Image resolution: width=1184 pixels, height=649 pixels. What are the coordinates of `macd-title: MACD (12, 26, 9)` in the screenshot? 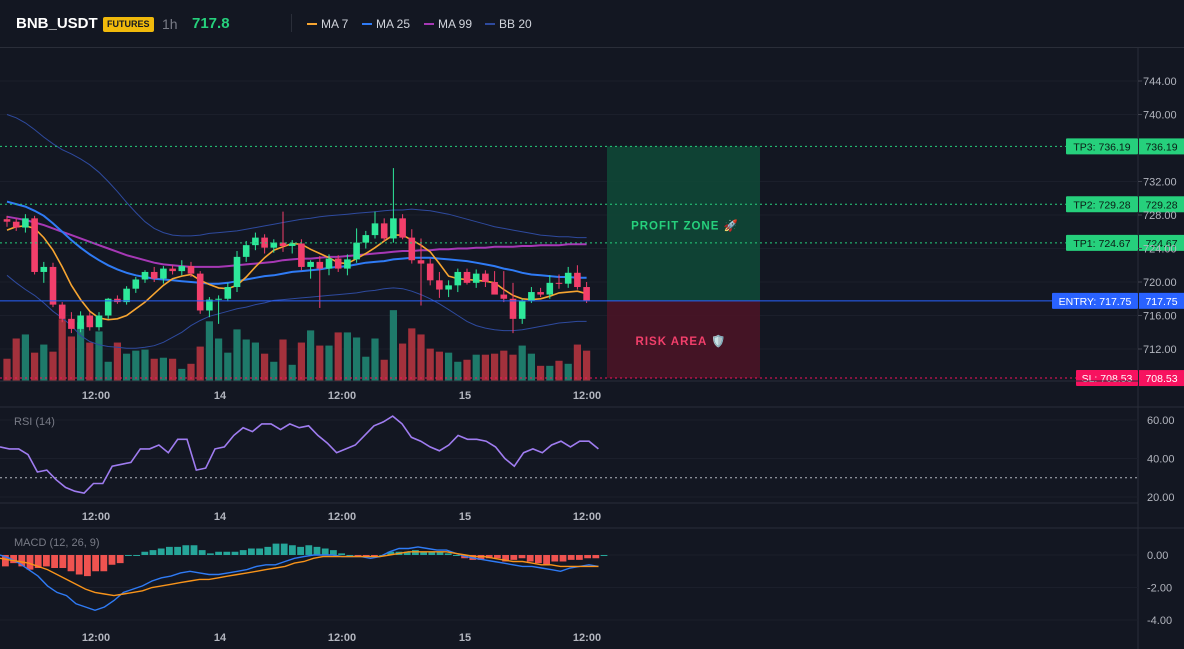 It's located at (57, 543).